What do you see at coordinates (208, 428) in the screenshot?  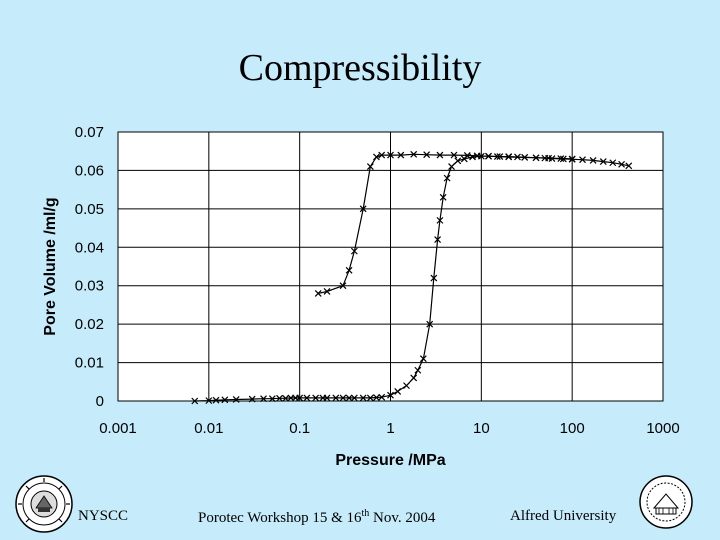 I see `x-tick-label: 0.01` at bounding box center [208, 428].